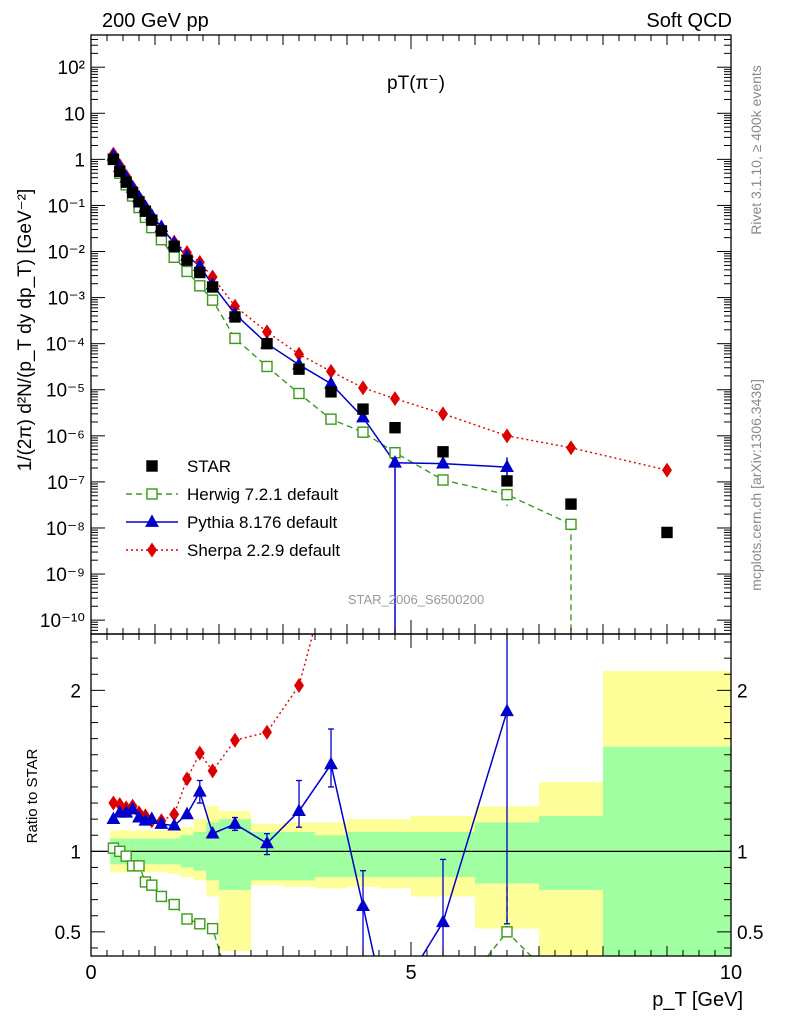 The height and width of the screenshot is (1024, 786). What do you see at coordinates (74, 114) in the screenshot?
I see `y-tick-label: 10` at bounding box center [74, 114].